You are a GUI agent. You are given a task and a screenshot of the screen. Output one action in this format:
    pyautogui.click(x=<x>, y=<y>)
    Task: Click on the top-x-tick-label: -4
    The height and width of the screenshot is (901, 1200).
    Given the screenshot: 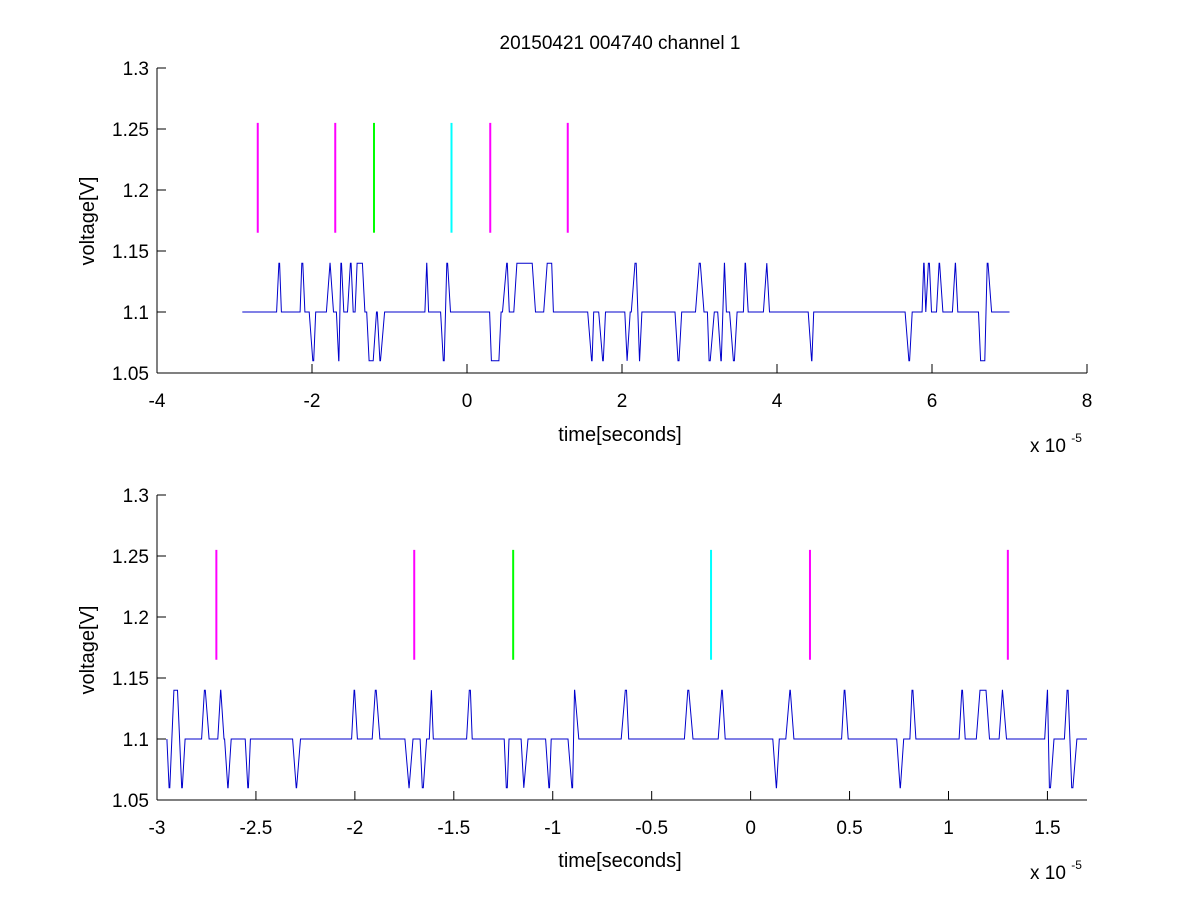 What is the action you would take?
    pyautogui.click(x=157, y=401)
    